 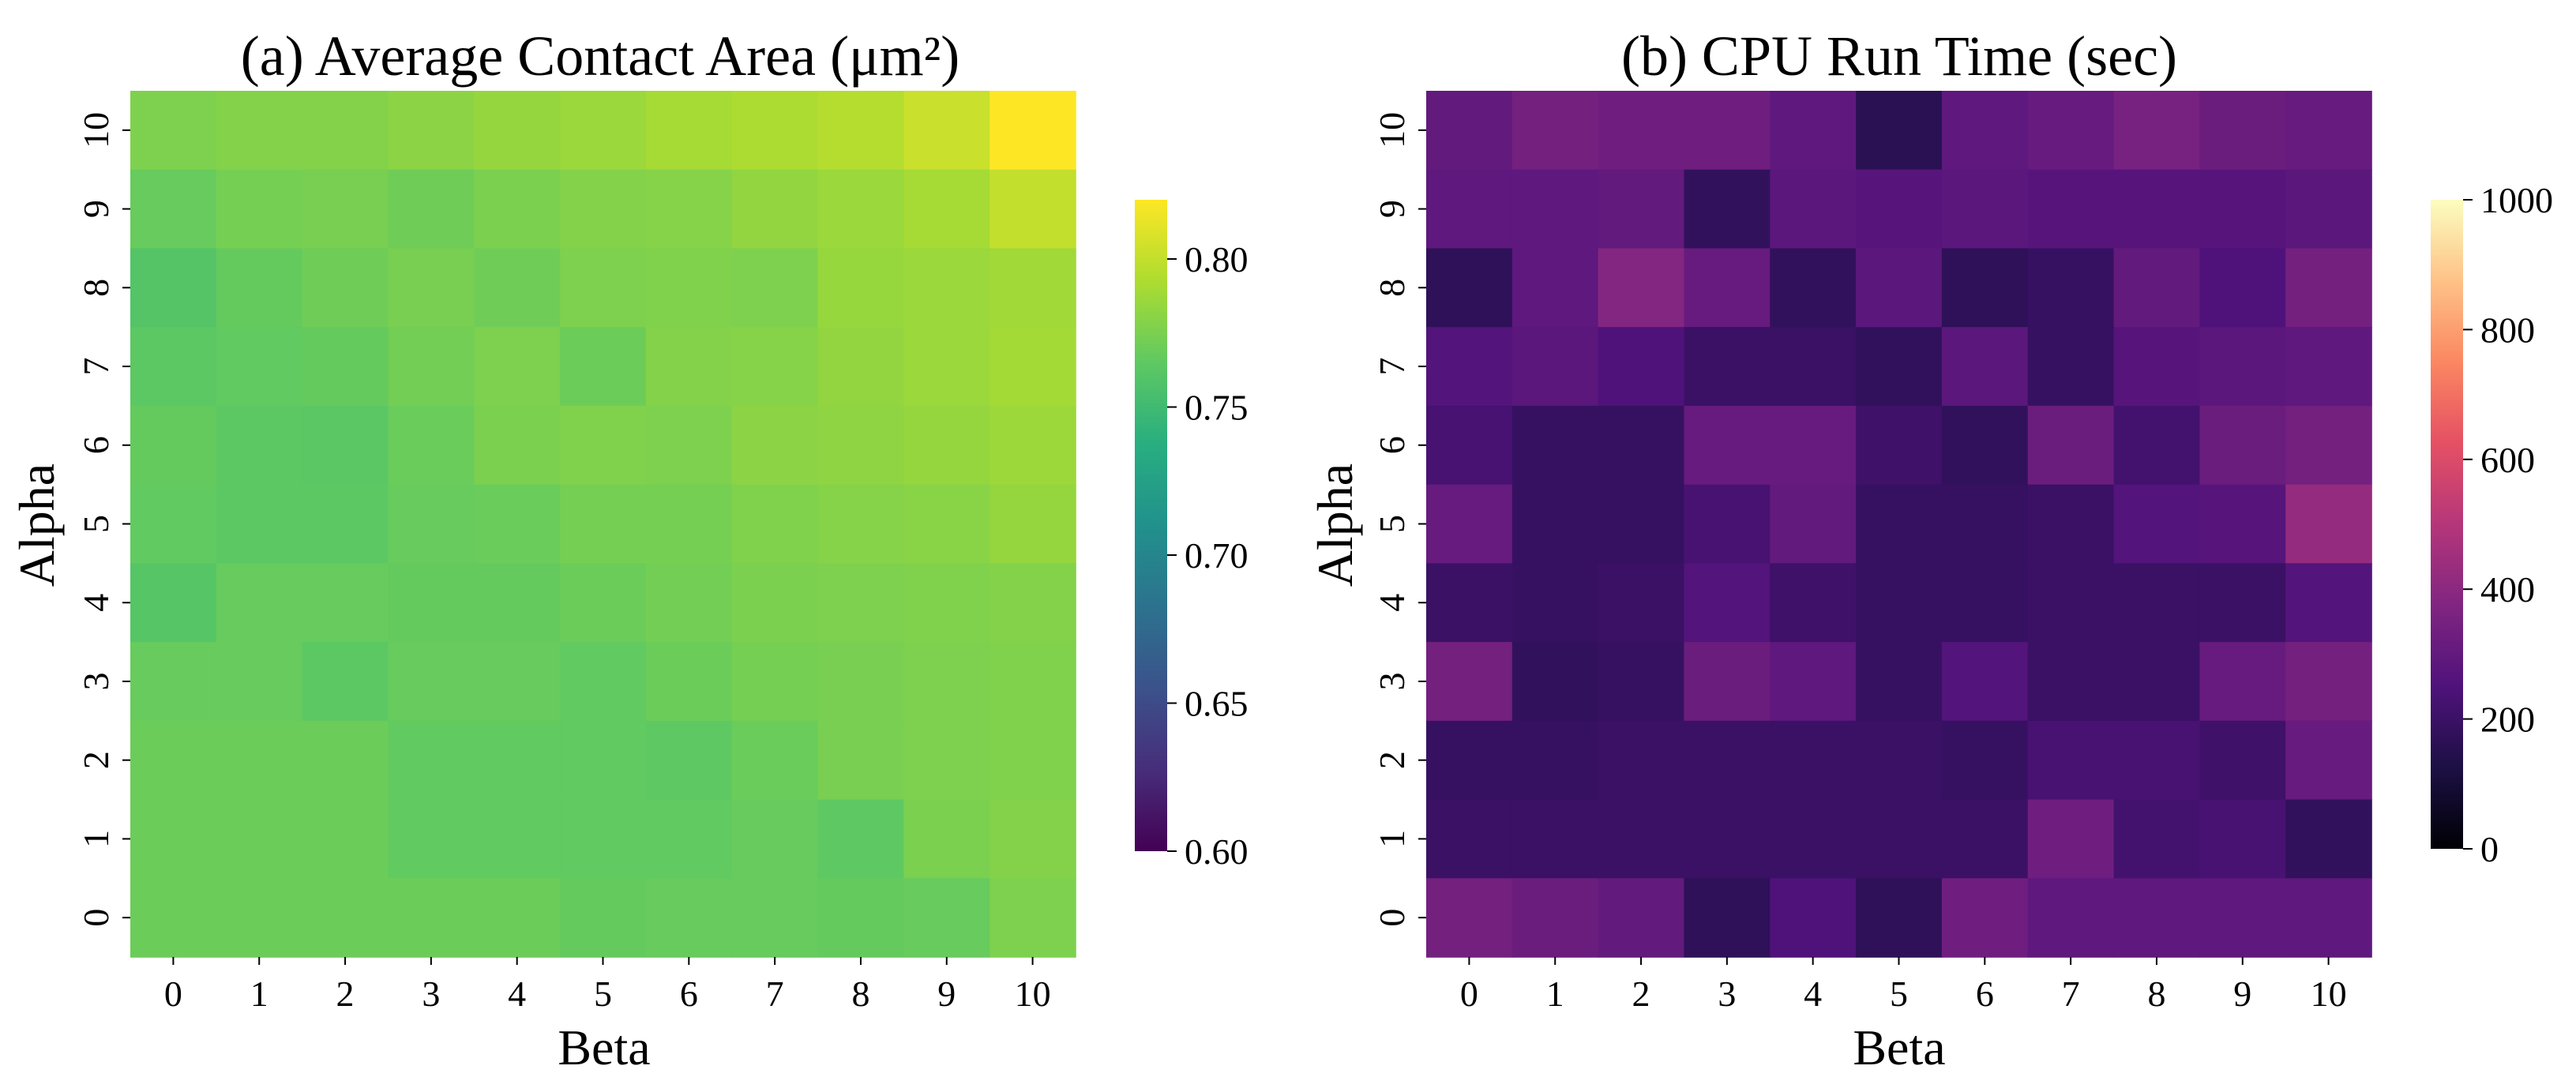 I want to click on x-tick-label: 7, so click(x=2071, y=994).